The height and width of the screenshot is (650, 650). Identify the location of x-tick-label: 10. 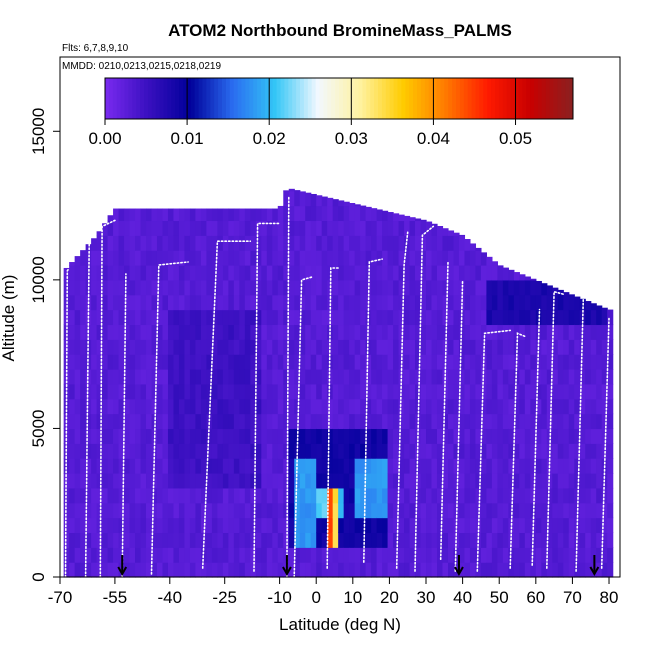
(352, 597).